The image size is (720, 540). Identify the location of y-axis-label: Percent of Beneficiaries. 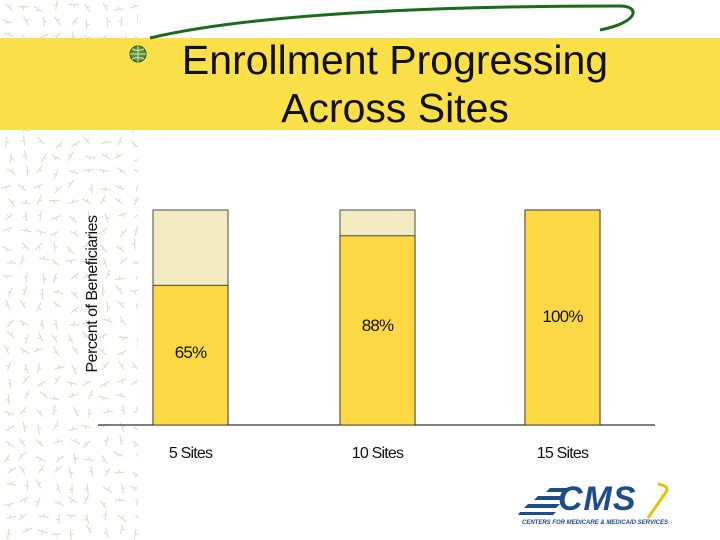
(92, 293).